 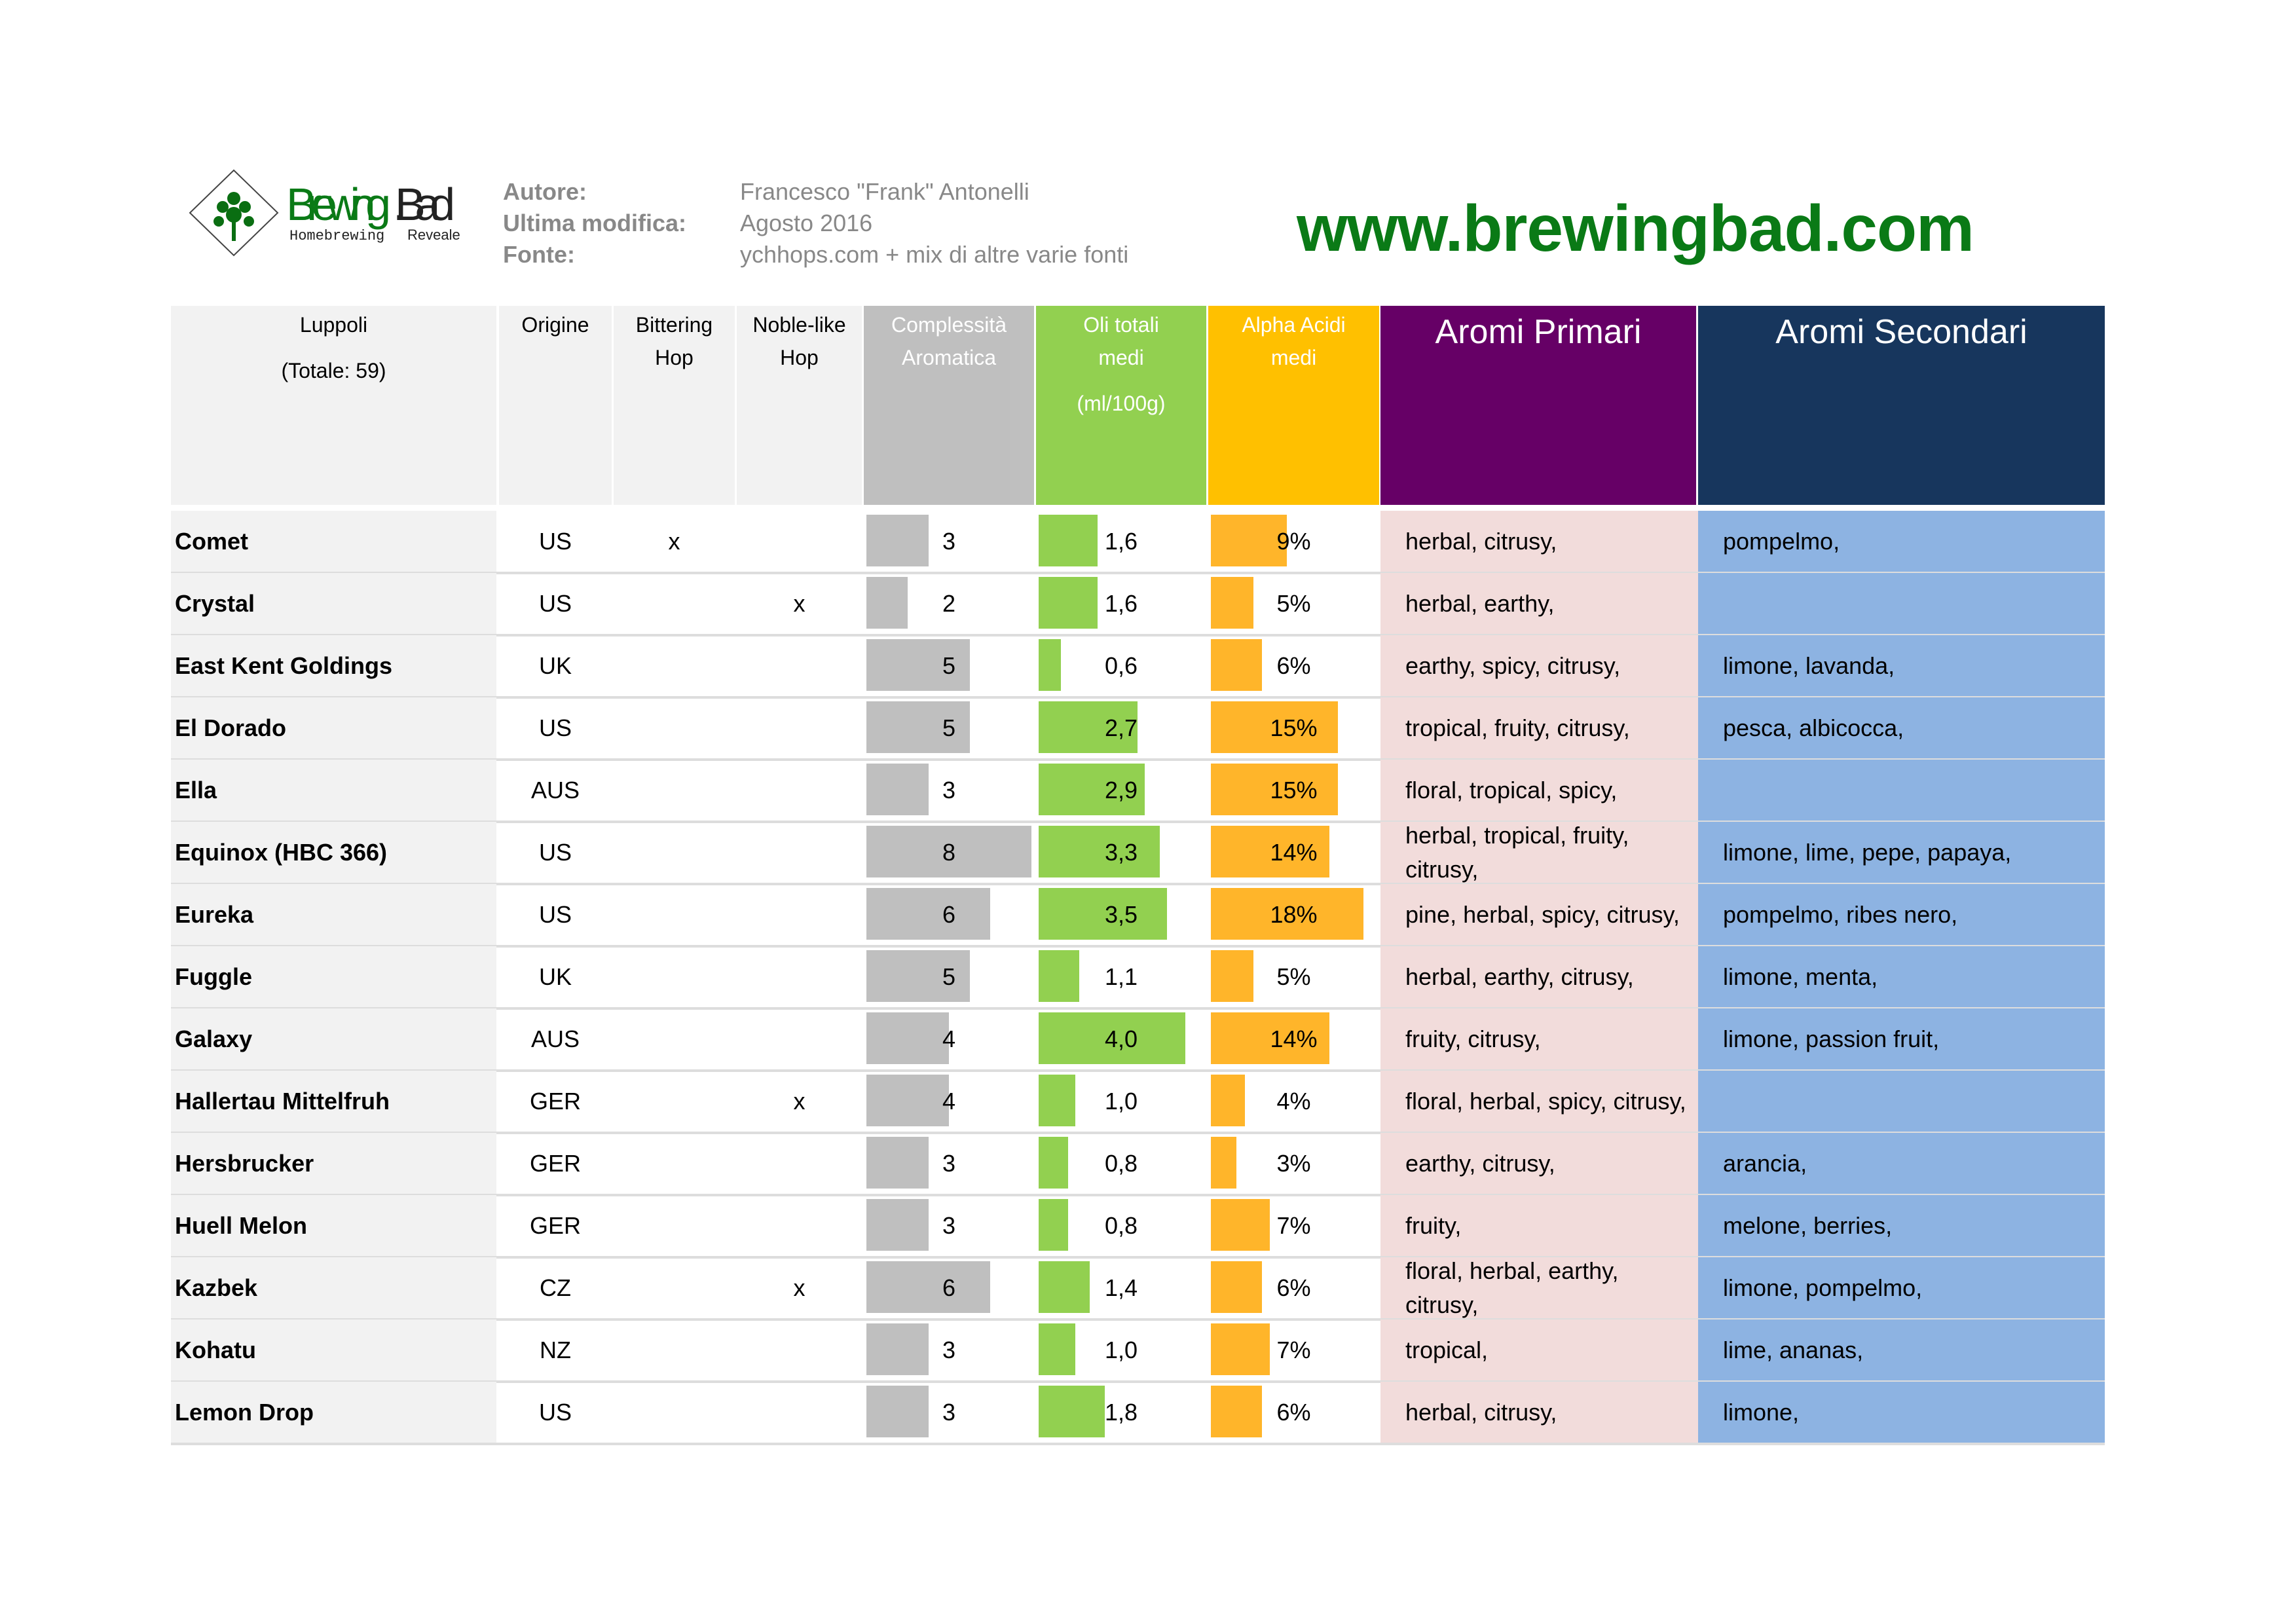 I want to click on hop-name: Lemon Drop, so click(x=334, y=1412).